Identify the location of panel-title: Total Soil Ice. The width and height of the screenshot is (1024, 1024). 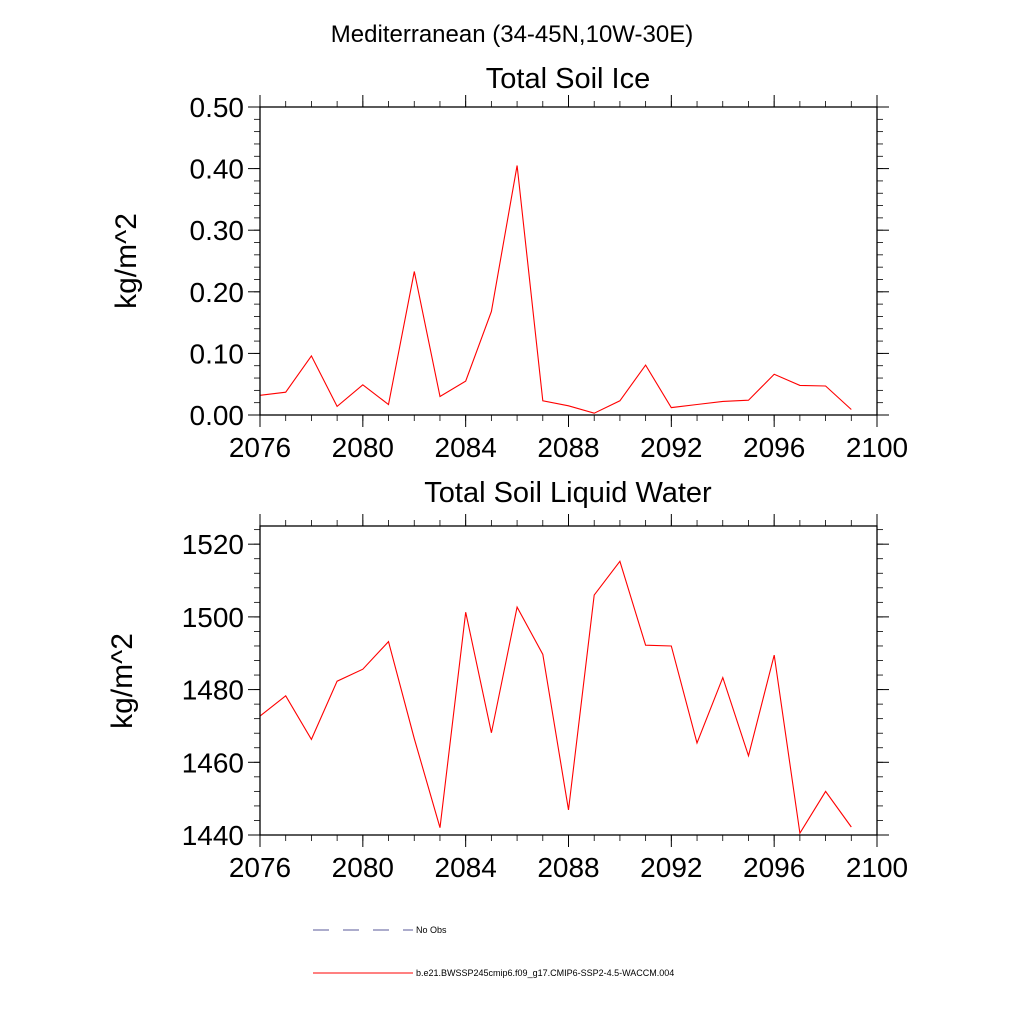
(568, 79).